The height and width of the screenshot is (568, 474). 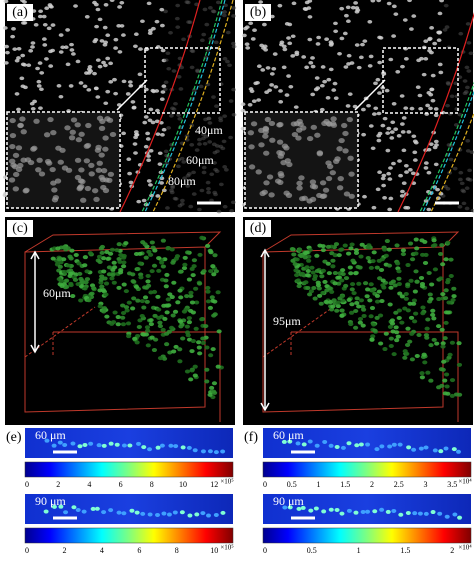 What do you see at coordinates (372, 484) in the screenshot?
I see `colorbar-tick: 2` at bounding box center [372, 484].